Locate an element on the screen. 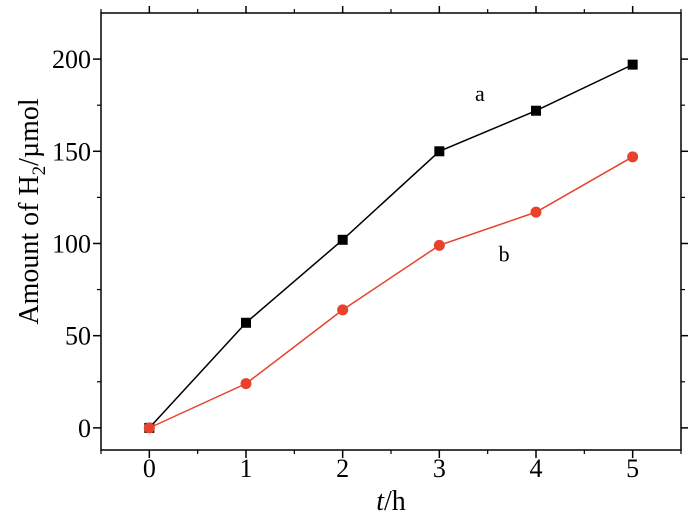 The width and height of the screenshot is (700, 518). x-tick-label: 1 is located at coordinates (246, 468).